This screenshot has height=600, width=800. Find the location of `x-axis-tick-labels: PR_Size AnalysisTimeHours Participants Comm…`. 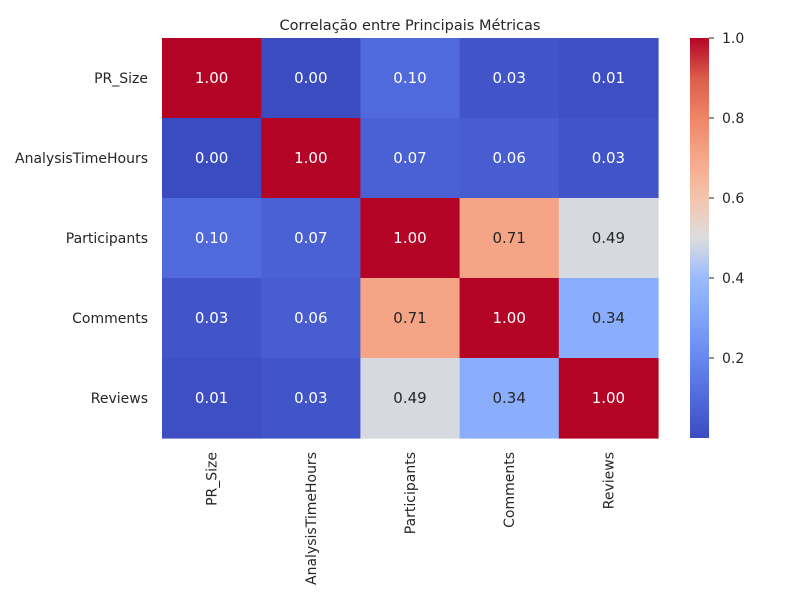

x-axis-tick-labels: PR_Size AnalysisTimeHours Participants Comm… is located at coordinates (411, 518).